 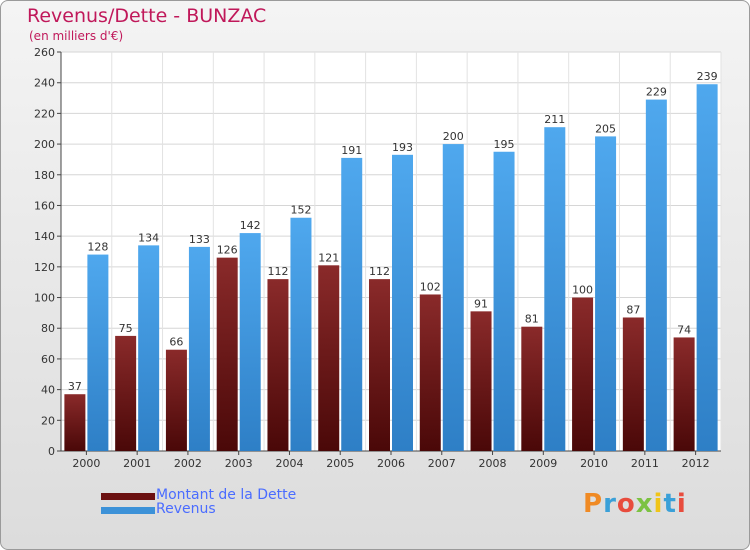 I want to click on data-label-revenus: 211, so click(x=554, y=119).